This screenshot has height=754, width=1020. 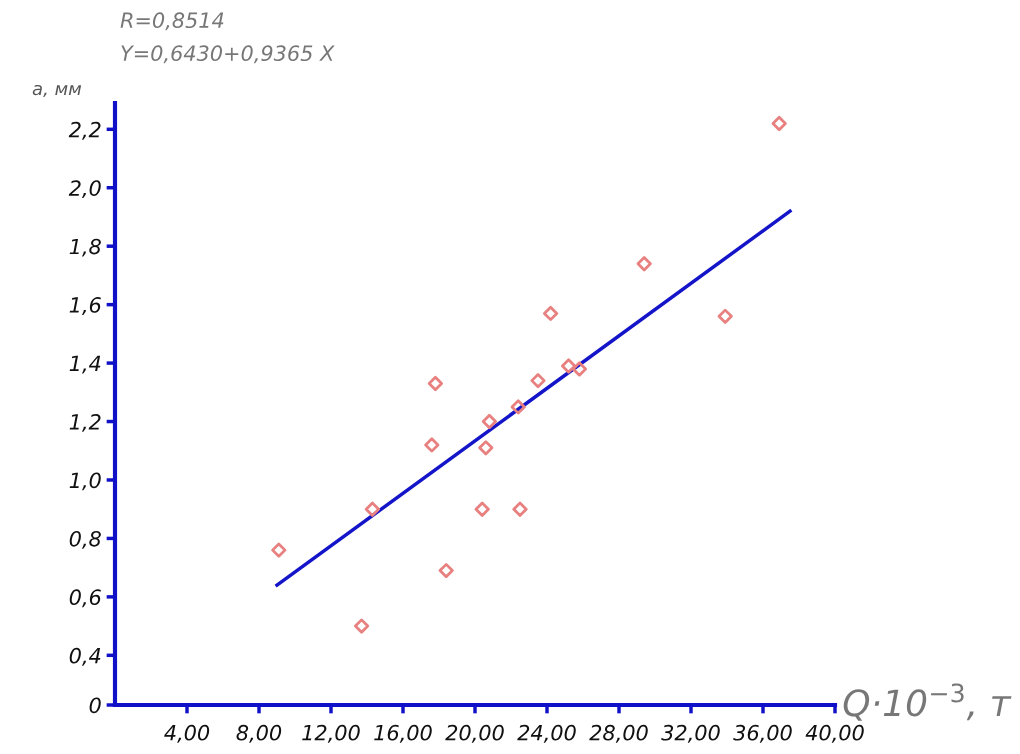 I want to click on x-tick-label: 28,00, so click(x=618, y=733).